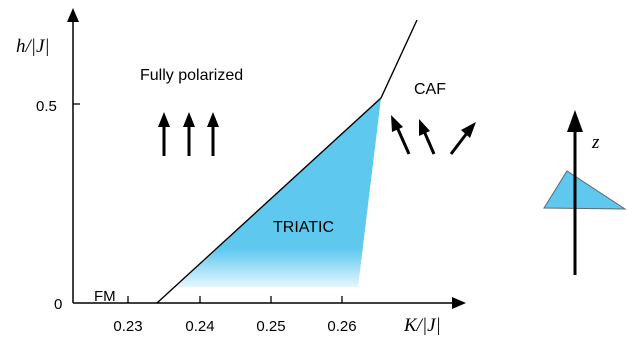 Image resolution: width=627 pixels, height=337 pixels. I want to click on inset-z-arrow-head, so click(575, 121).